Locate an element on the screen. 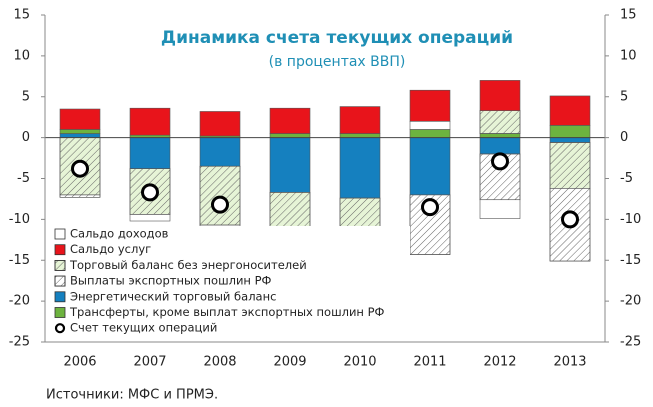 This screenshot has width=653, height=407. y-tick-label: -10 is located at coordinates (19, 219).